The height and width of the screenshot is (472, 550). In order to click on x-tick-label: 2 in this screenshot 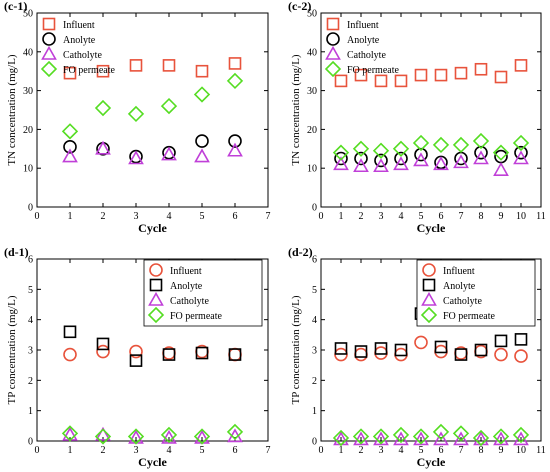, I will do `click(361, 450)`.